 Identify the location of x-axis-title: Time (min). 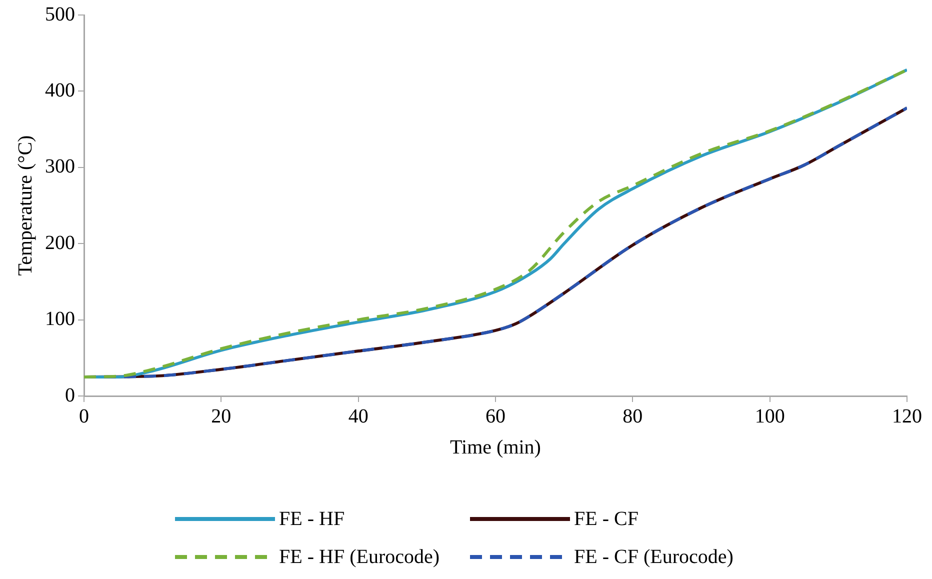
(495, 447).